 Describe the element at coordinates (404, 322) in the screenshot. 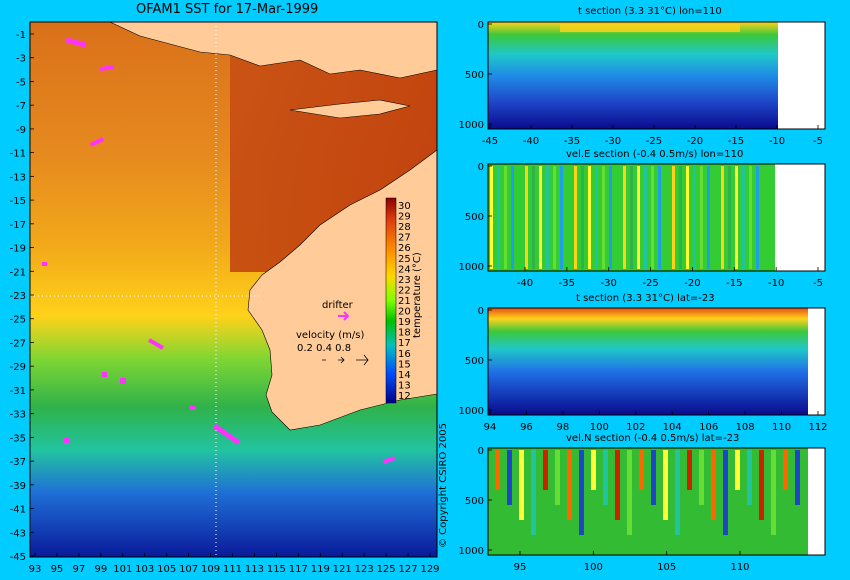

I see `colorbar-tick-label: 19` at that location.